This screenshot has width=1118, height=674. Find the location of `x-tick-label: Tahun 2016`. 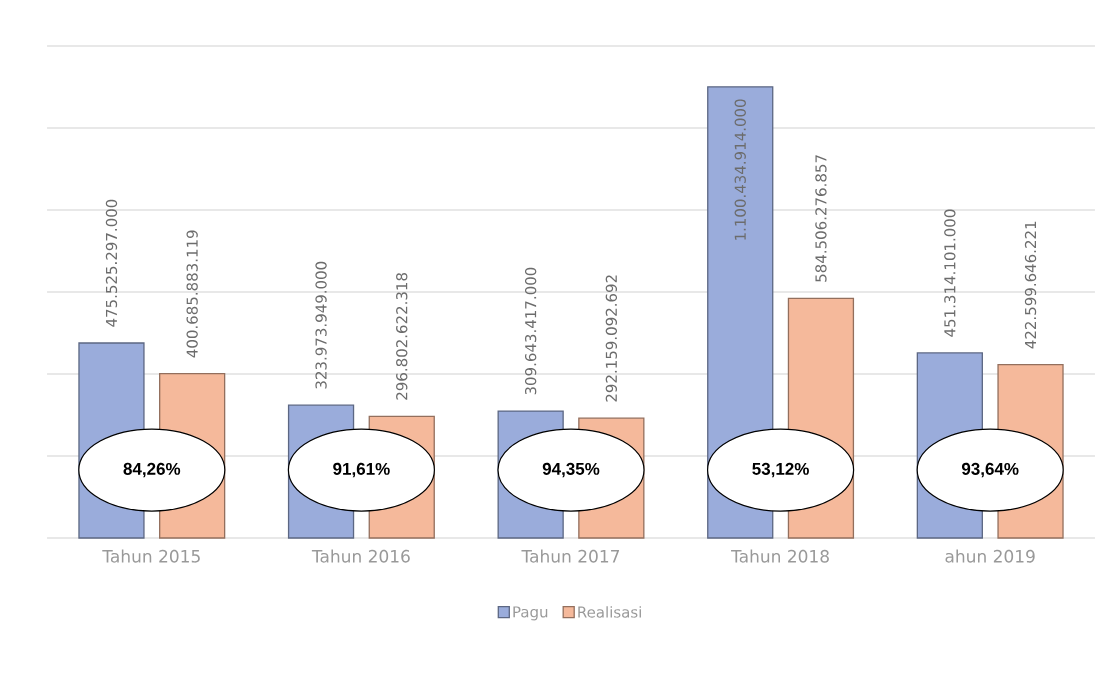

x-tick-label: Tahun 2016 is located at coordinates (360, 556).